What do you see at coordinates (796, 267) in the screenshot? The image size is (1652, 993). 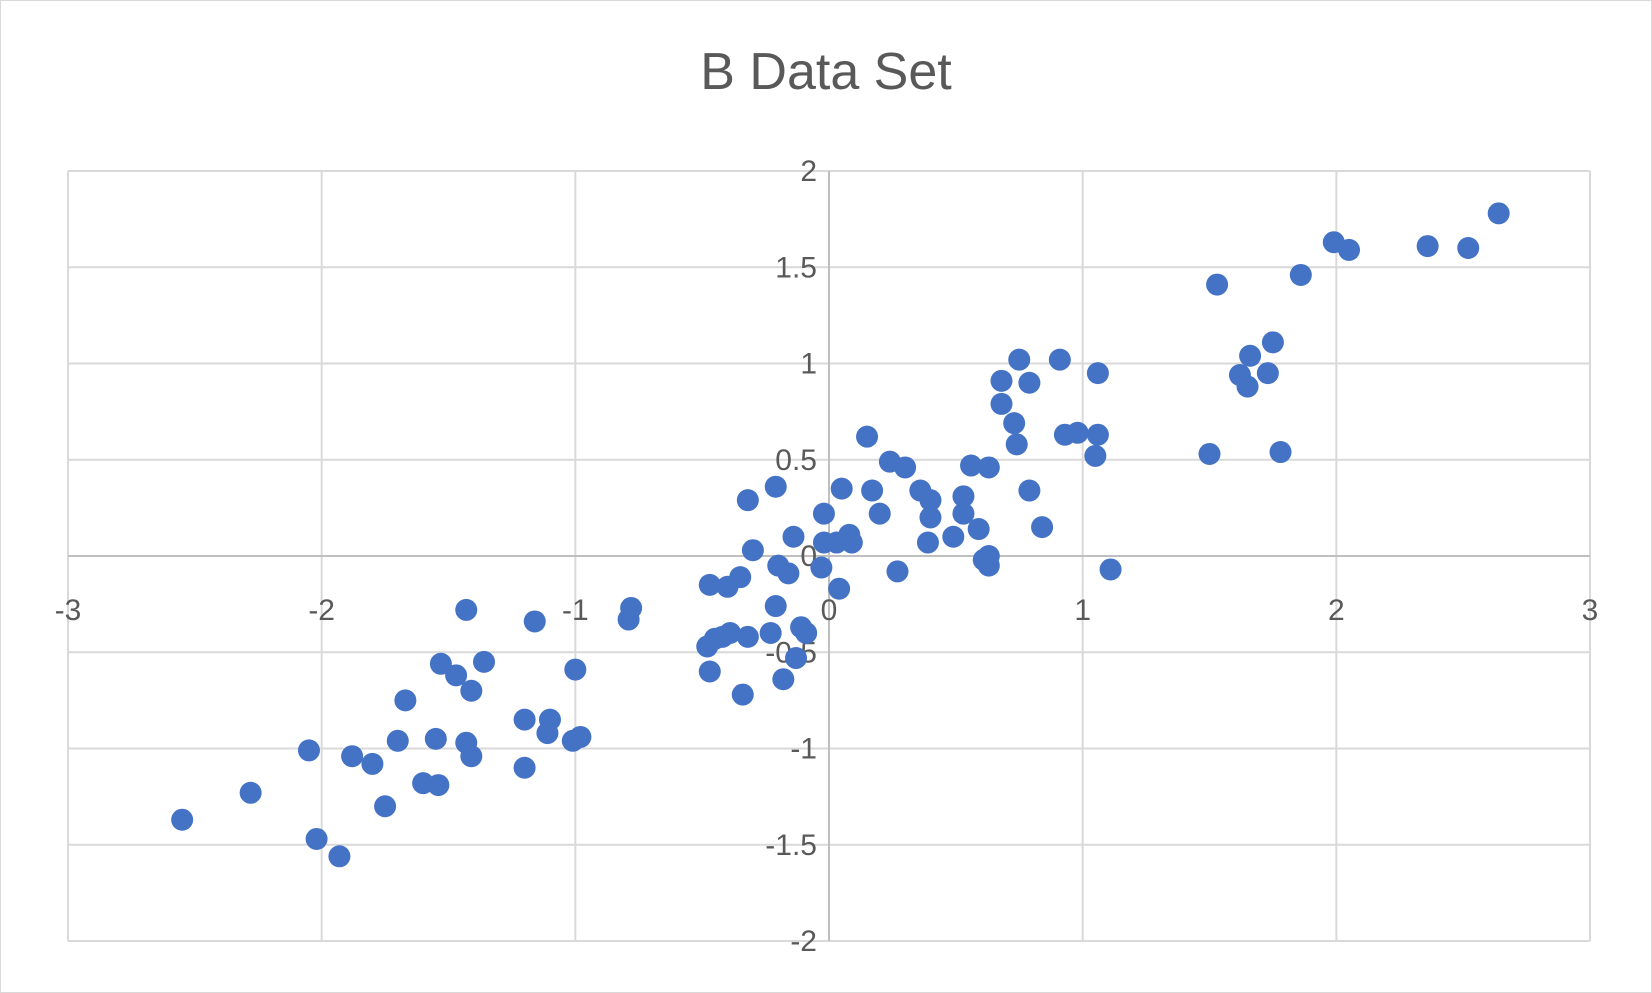 I see `y-tick-label: 1.5` at bounding box center [796, 267].